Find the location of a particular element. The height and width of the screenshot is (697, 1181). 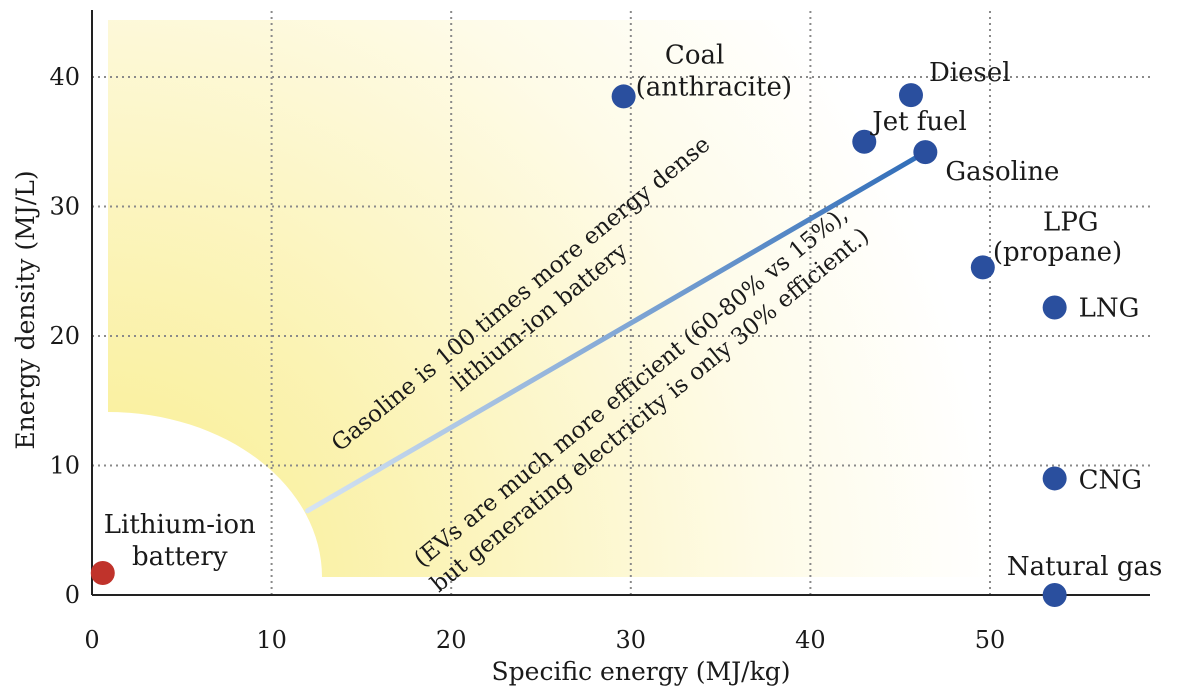

point-label: battery is located at coordinates (180, 557).